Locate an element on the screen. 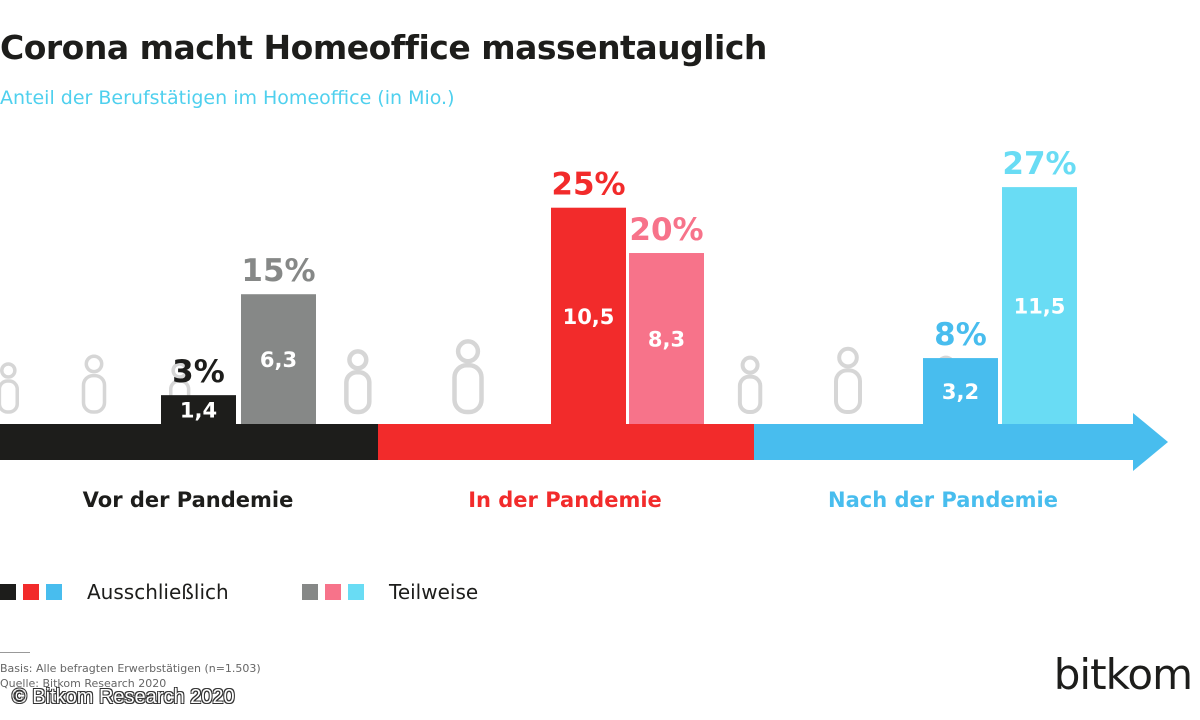  data-label-ausschliesslich-3: 3,2 is located at coordinates (960, 392).